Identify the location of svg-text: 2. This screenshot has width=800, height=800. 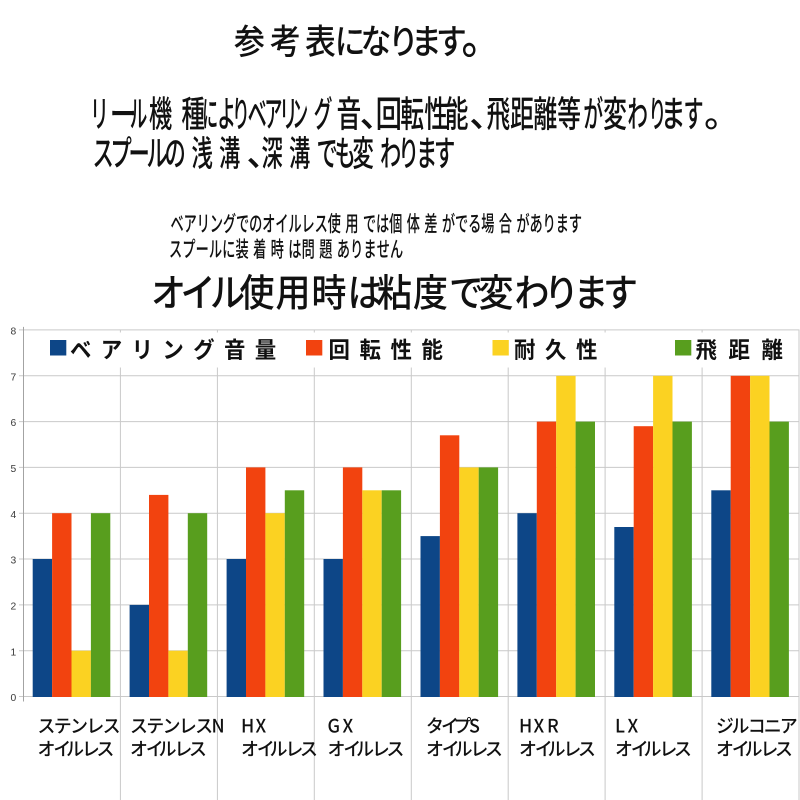
(13, 607).